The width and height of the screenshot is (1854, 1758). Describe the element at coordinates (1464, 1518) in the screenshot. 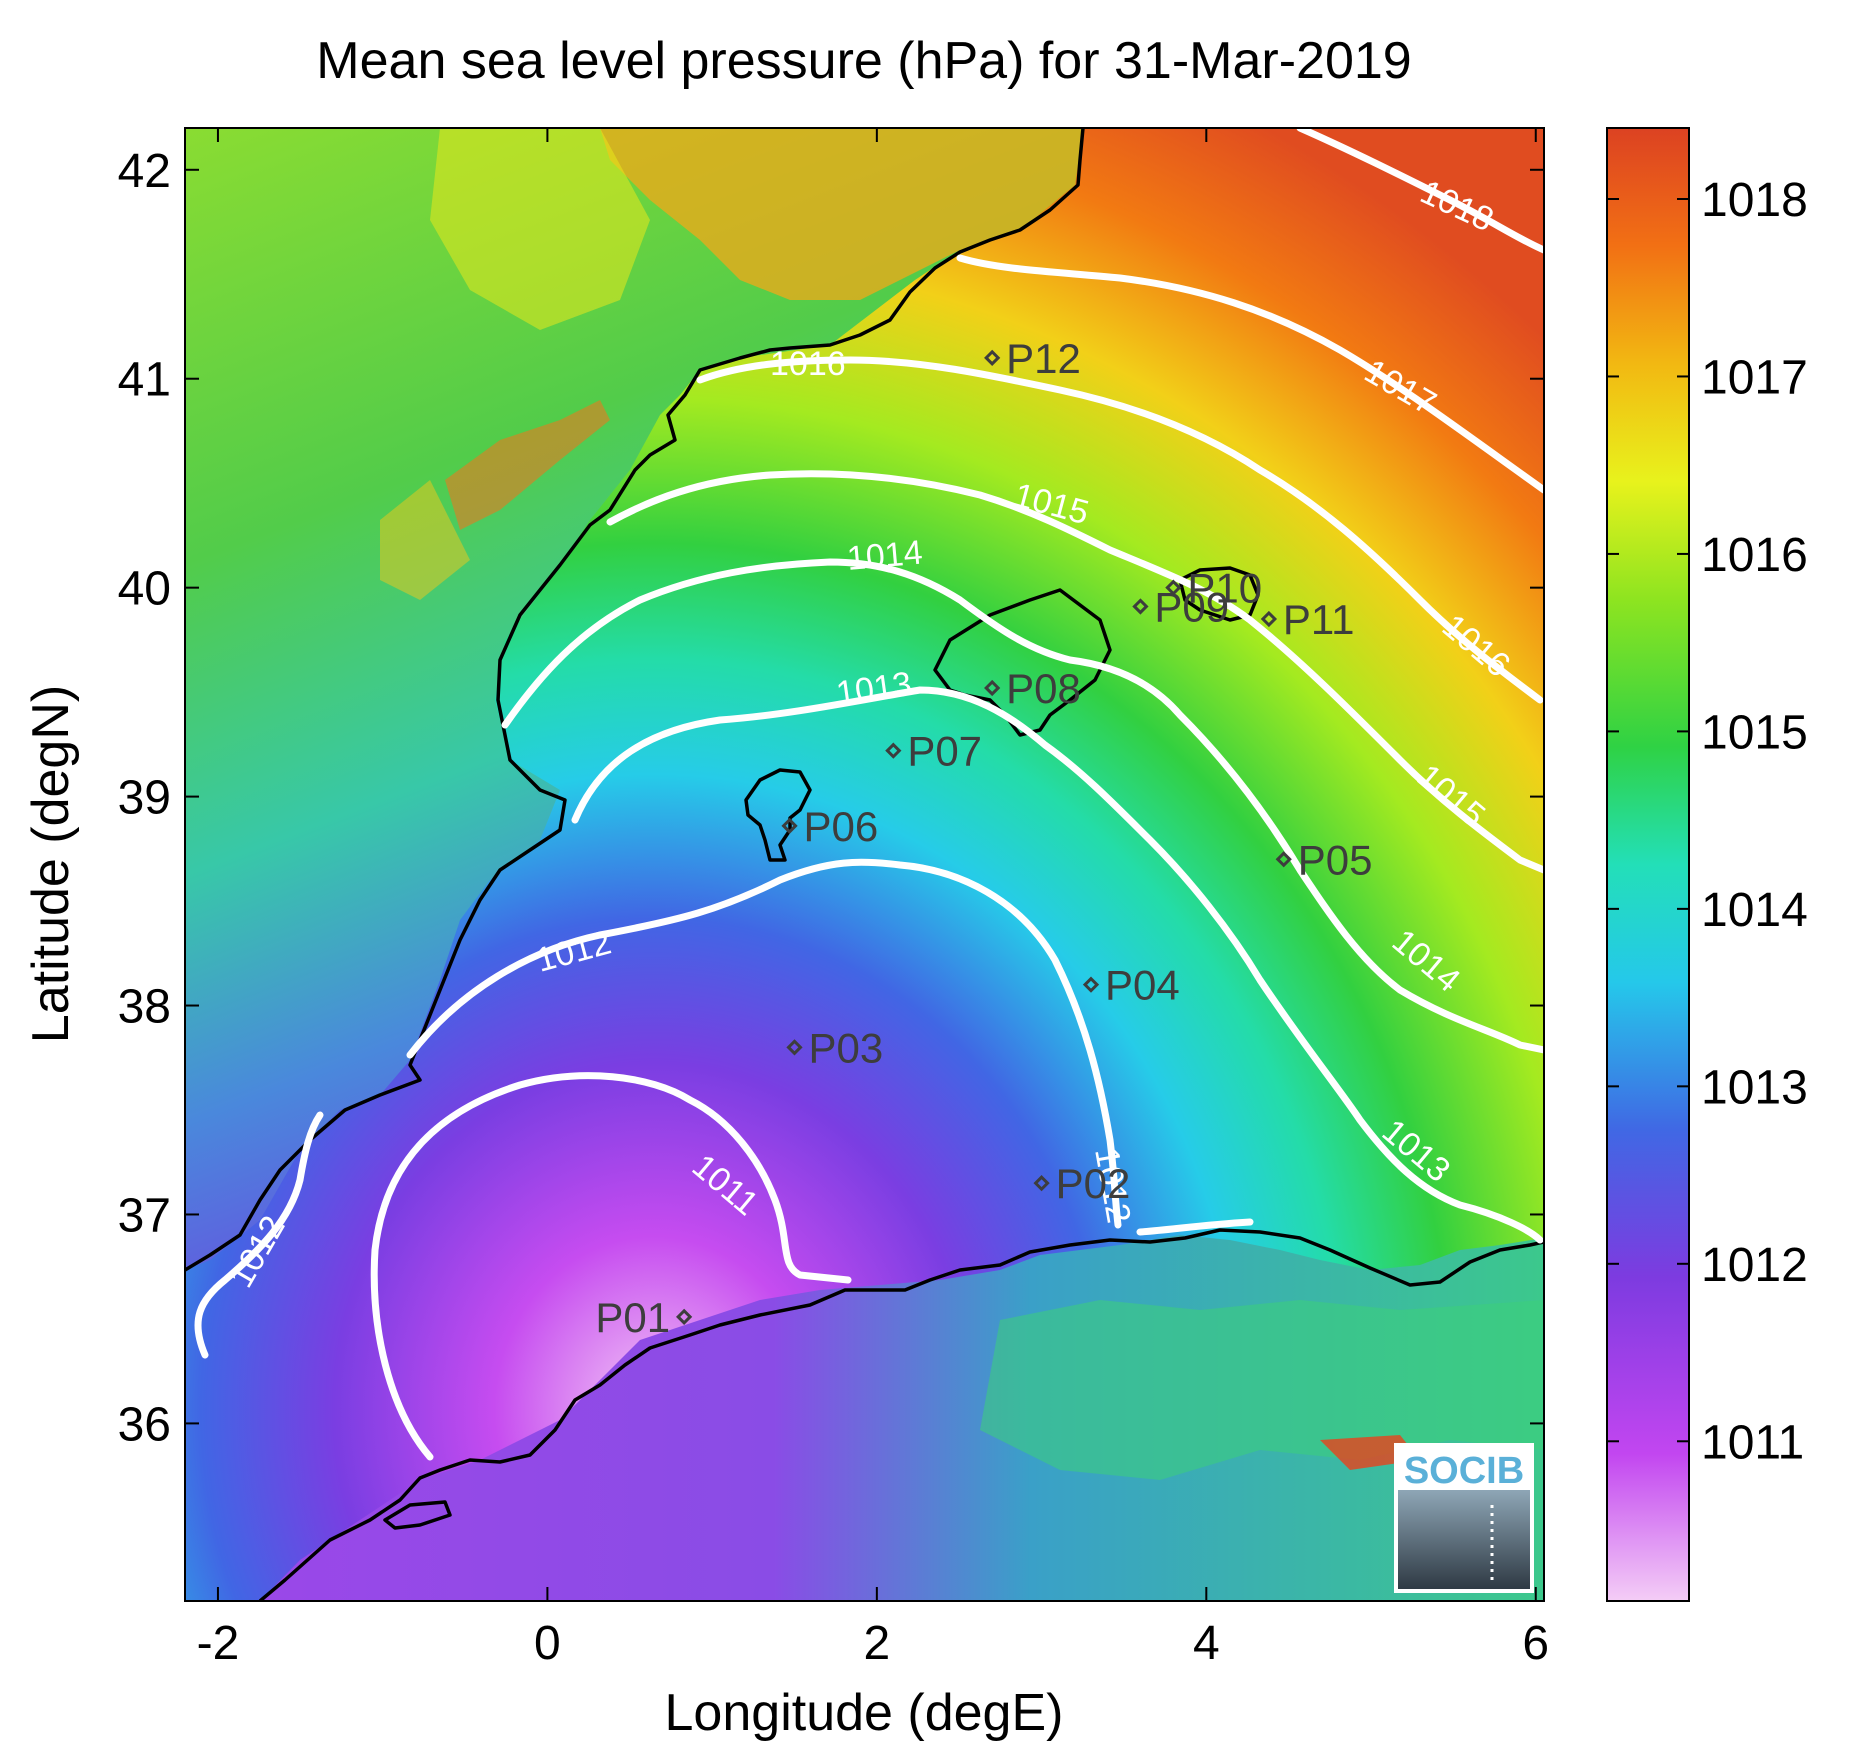

I see `socib-logo: SOCIB` at that location.